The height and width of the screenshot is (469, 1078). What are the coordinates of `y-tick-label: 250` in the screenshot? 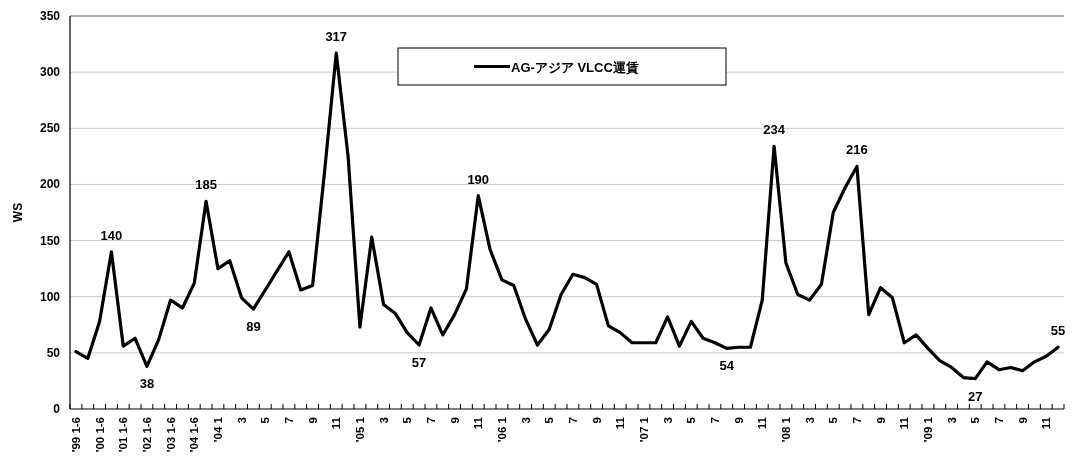 It's located at (50, 128).